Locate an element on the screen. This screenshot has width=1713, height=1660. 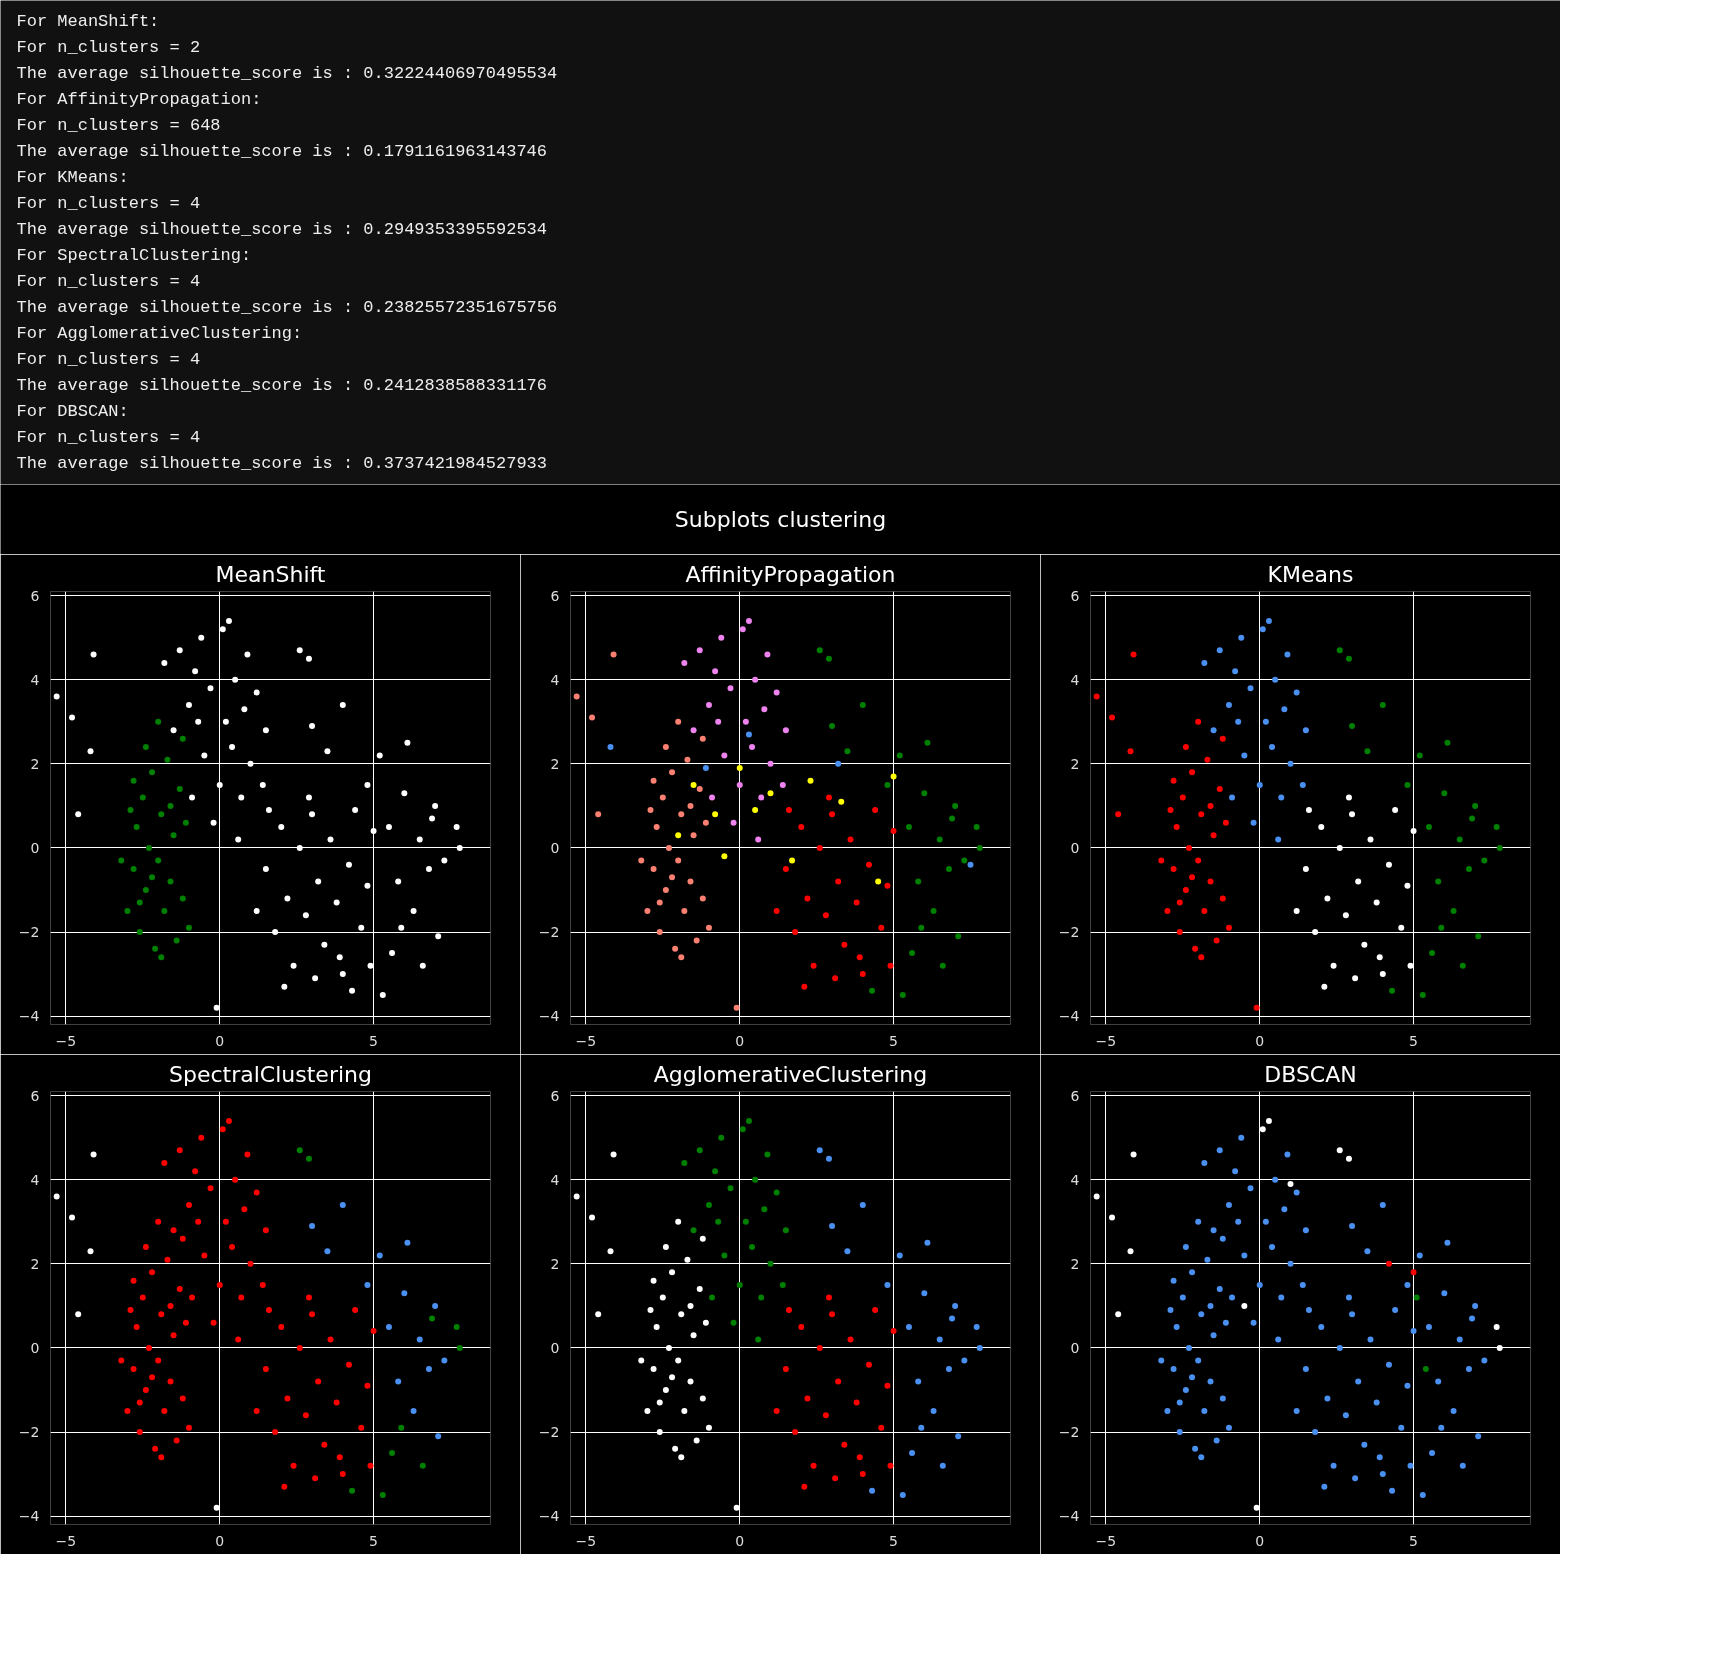
x-tick-label: −5 is located at coordinates (1106, 1040).